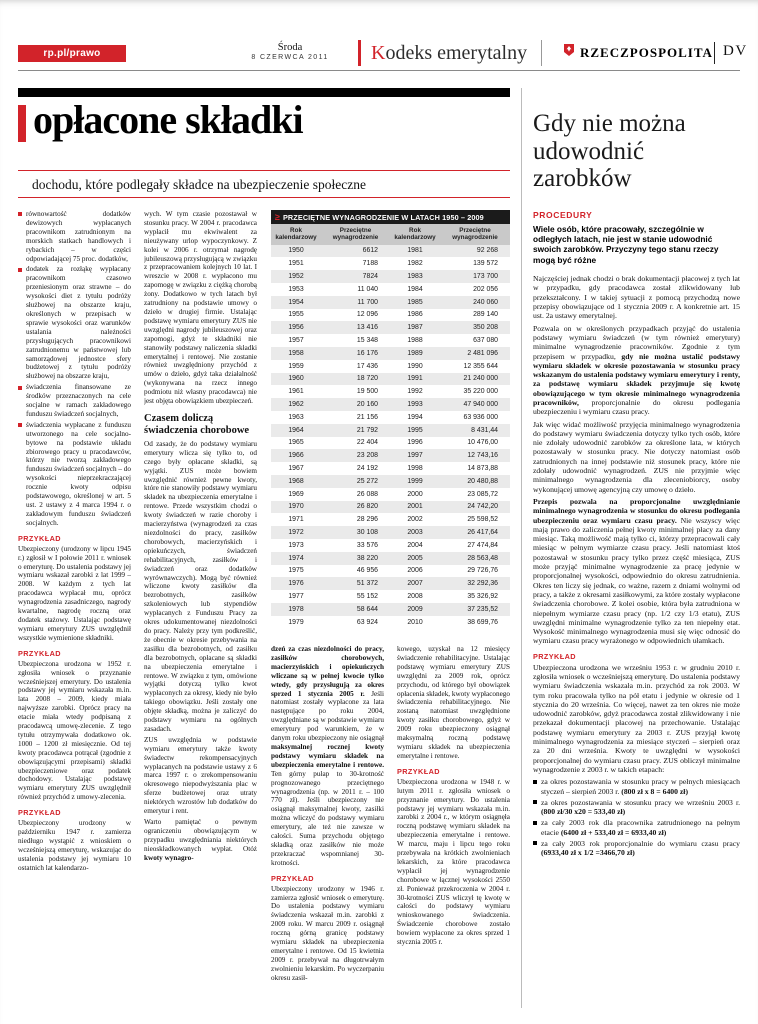 This screenshot has width=758, height=1024. What do you see at coordinates (481, 417) in the screenshot?
I see `wage-cell: 63 936 000` at bounding box center [481, 417].